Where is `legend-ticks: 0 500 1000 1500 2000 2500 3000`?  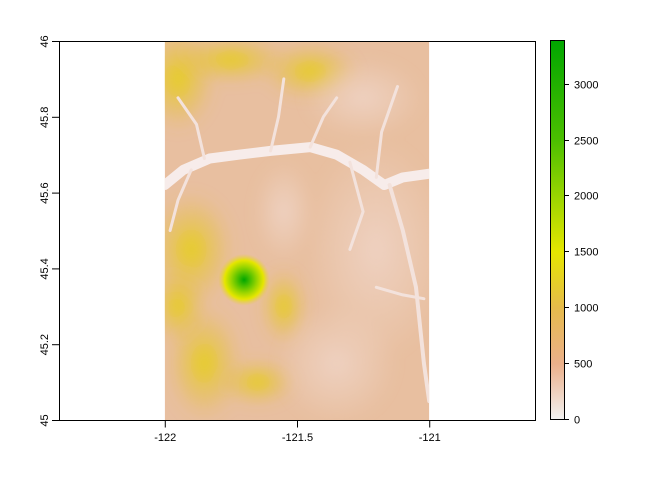
legend-ticks: 0 500 1000 1500 2000 2500 3000 is located at coordinates (581, 253).